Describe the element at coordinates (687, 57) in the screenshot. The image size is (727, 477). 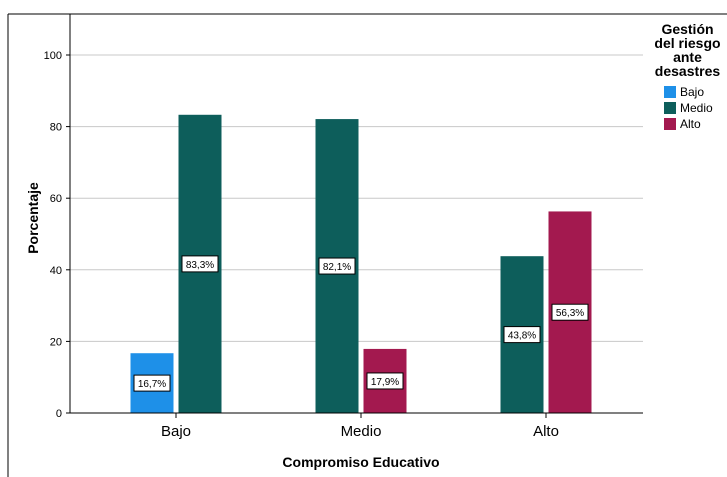
I see `legend-title-line: ante` at that location.